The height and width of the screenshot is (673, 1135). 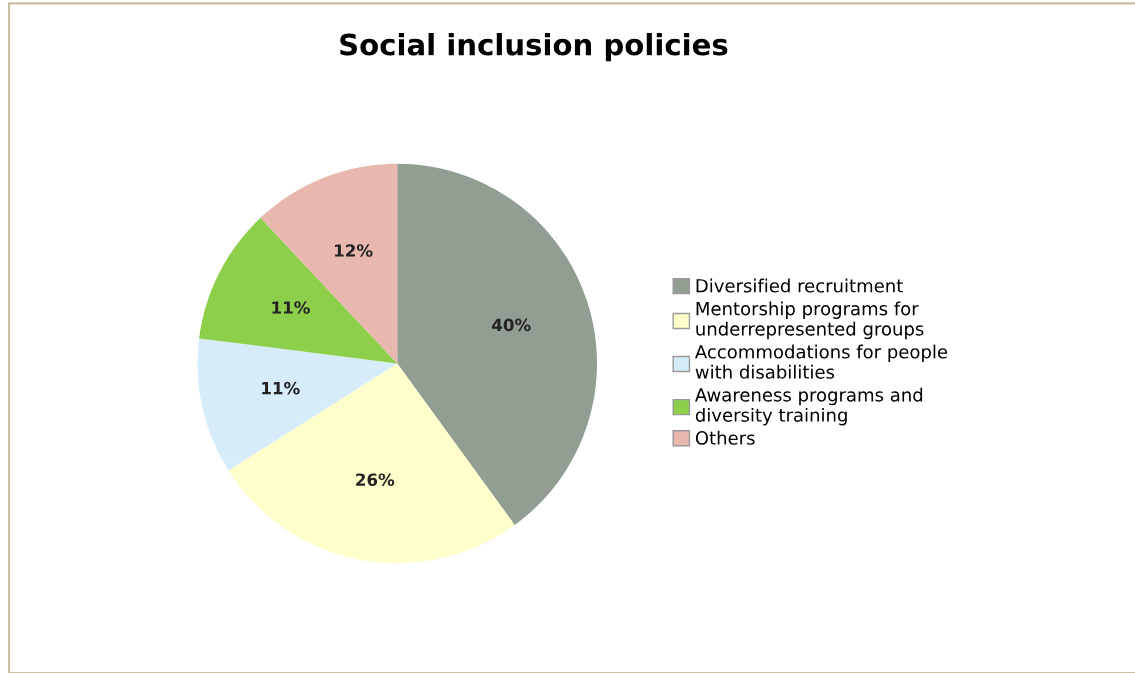 I want to click on data-label: 26%, so click(x=375, y=479).